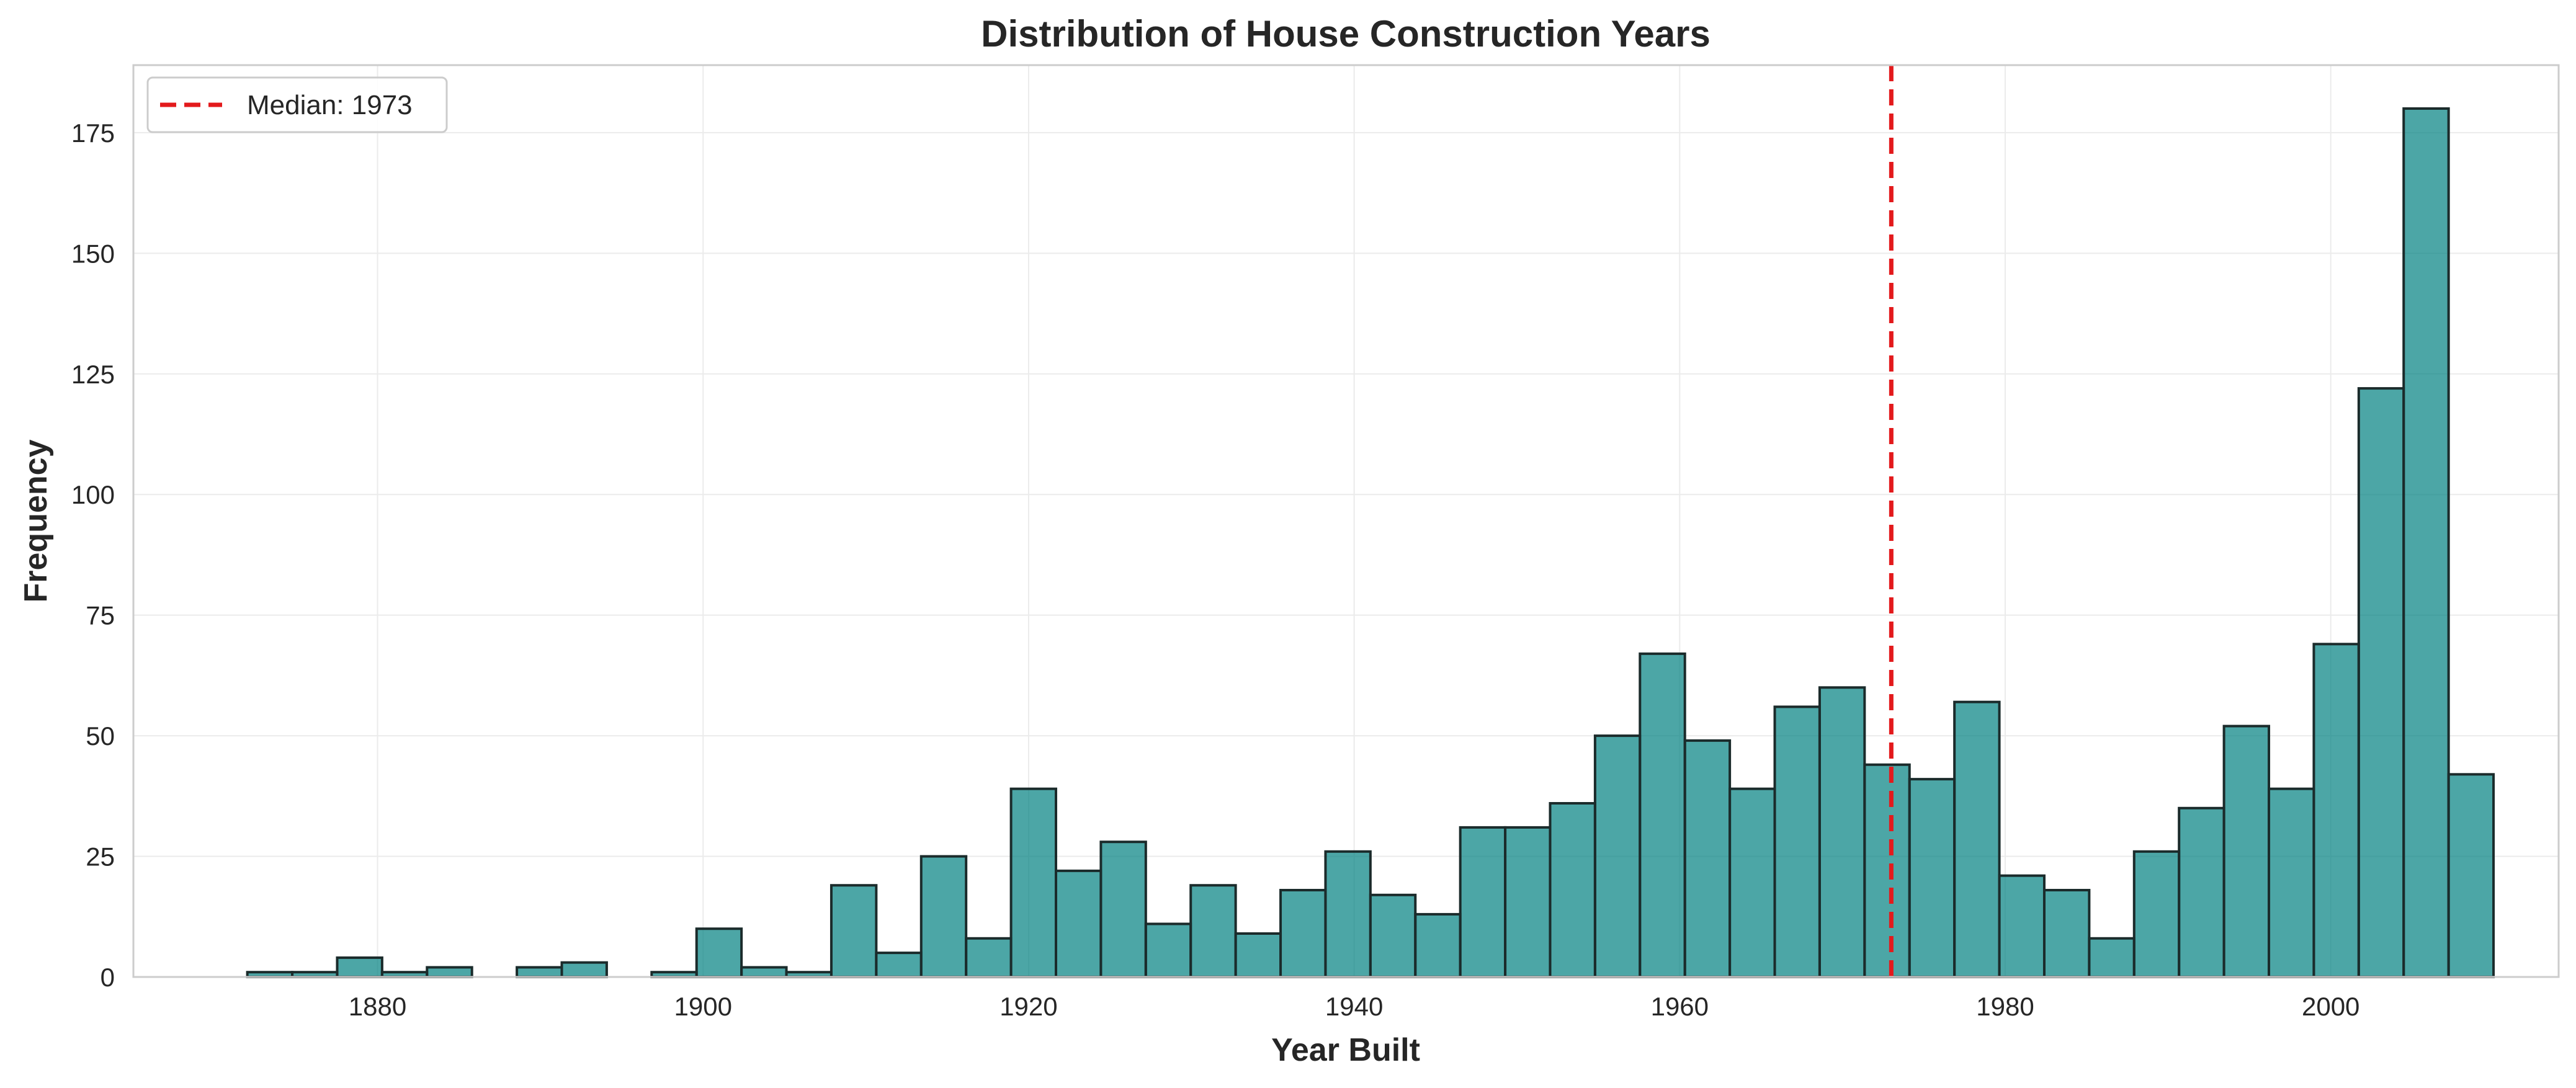  I want to click on x-tick-label: 1940, so click(1354, 1006).